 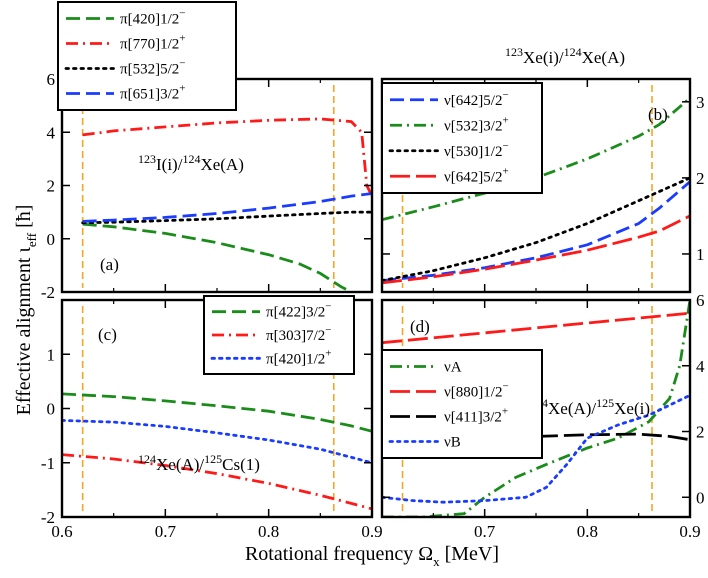 What do you see at coordinates (543, 57) in the screenshot?
I see `annotation-part-1: Xe(i)/` at bounding box center [543, 57].